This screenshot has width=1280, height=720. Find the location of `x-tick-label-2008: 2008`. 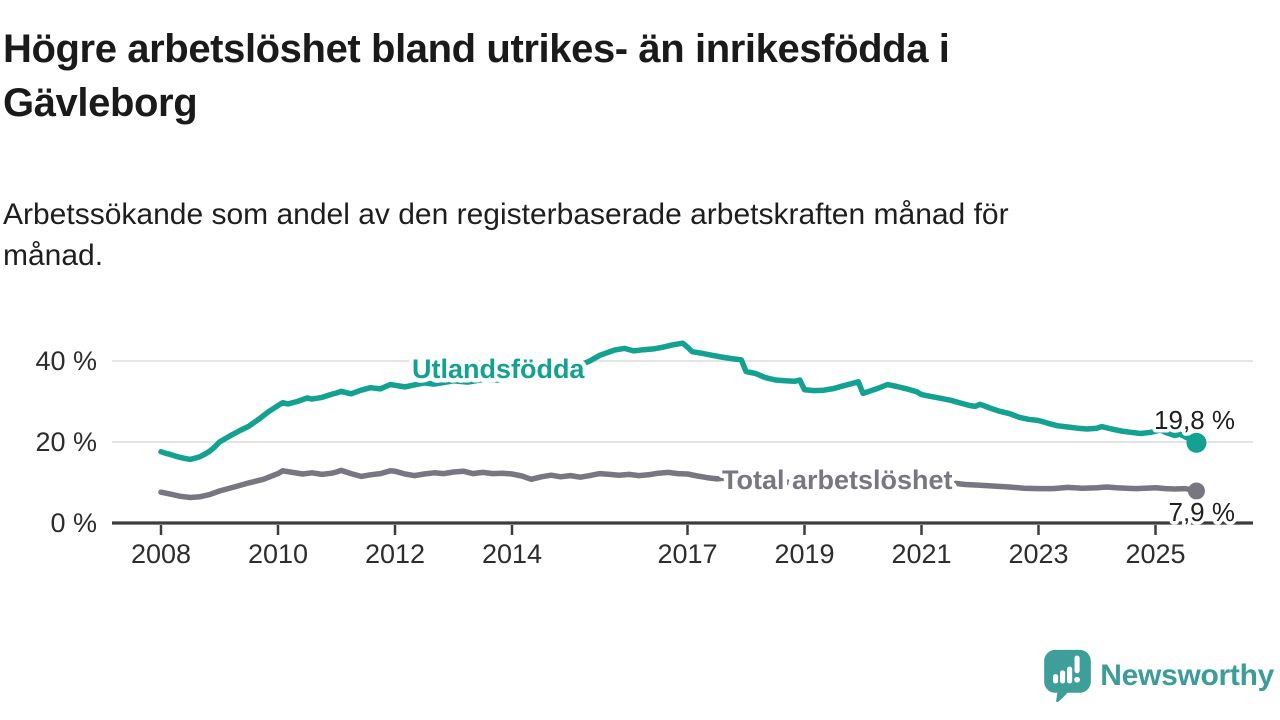

x-tick-label-2008: 2008 is located at coordinates (161, 554).